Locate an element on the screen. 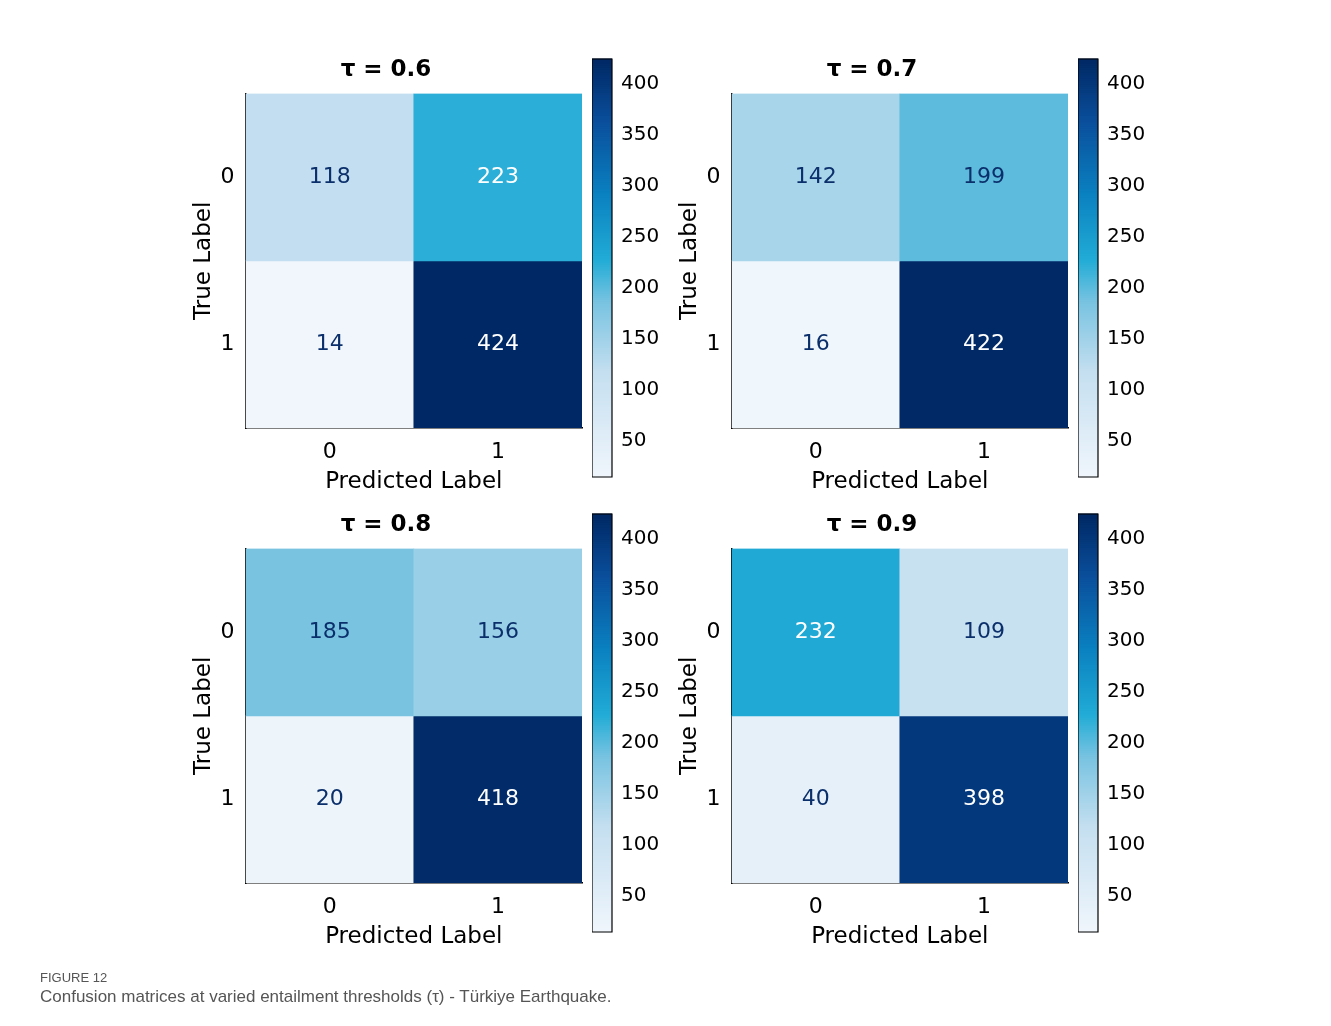 The image size is (1331, 1026). data-label: 223 is located at coordinates (497, 175).